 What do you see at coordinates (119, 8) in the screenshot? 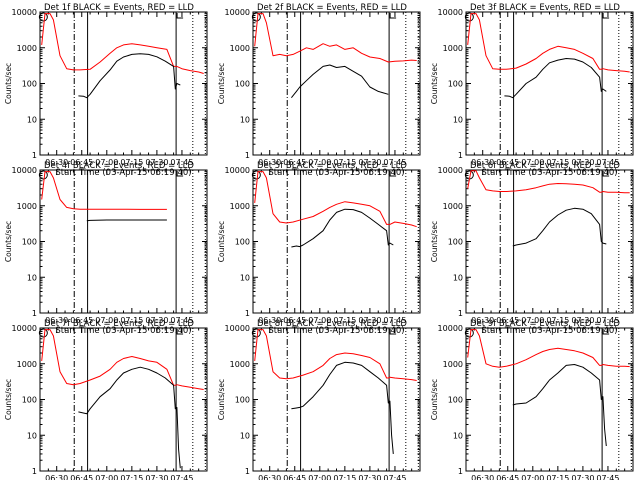
I see `panel-title: Det 1f BLACK = Events, RED = LLD` at bounding box center [119, 8].